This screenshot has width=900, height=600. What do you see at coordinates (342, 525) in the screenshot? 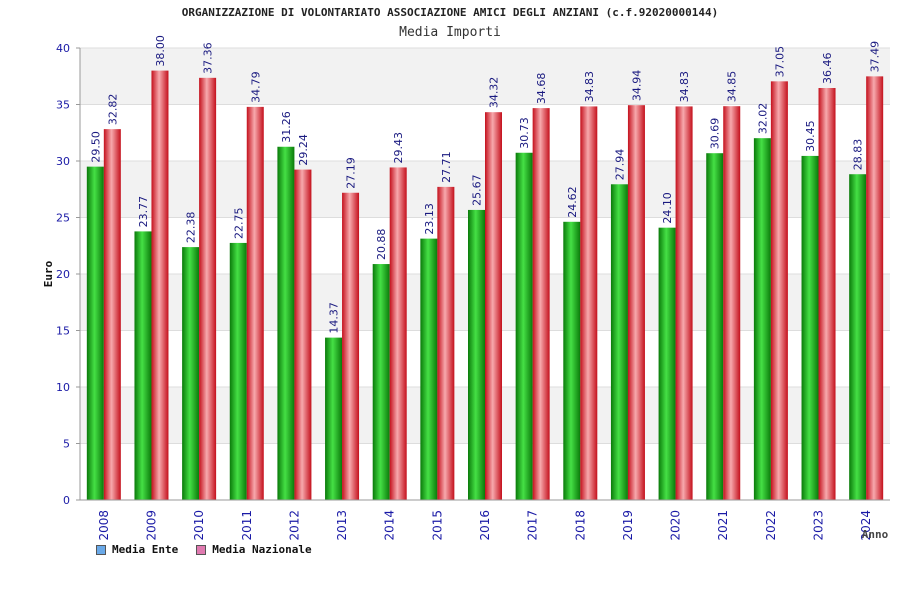
I see `x-tick-label-2013: 2013` at bounding box center [342, 525].